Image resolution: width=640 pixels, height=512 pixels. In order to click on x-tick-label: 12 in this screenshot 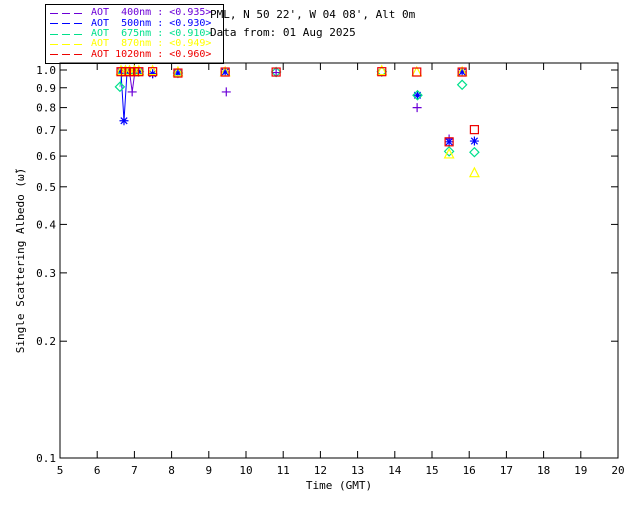, I will do `click(320, 470)`.